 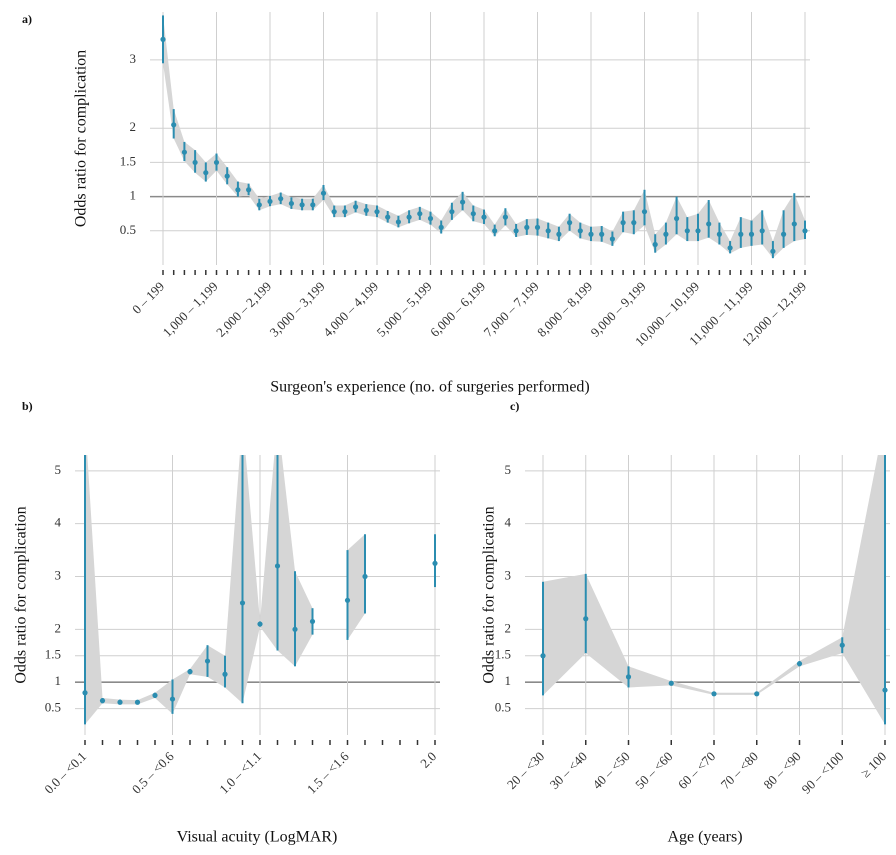 What do you see at coordinates (739, 770) in the screenshot?
I see `x-tick-label: 70 – <80` at bounding box center [739, 770].